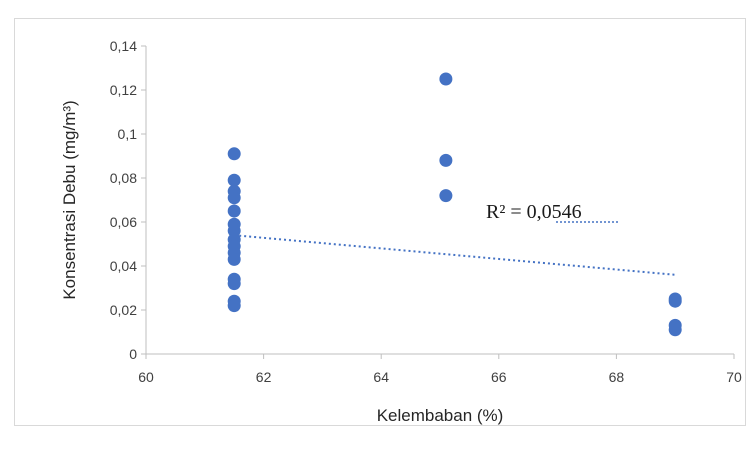  What do you see at coordinates (455, 255) in the screenshot?
I see `trendline` at bounding box center [455, 255].